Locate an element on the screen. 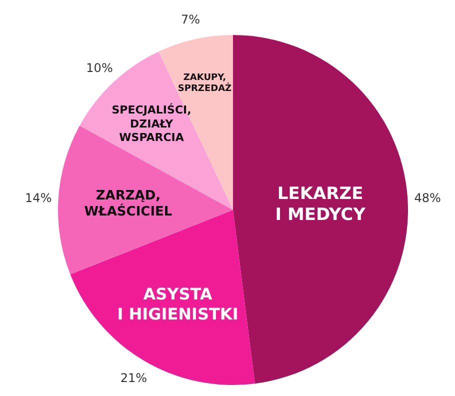 The height and width of the screenshot is (396, 455). slice-label: ZAKUPY, SPRZEDAŻ is located at coordinates (205, 83).